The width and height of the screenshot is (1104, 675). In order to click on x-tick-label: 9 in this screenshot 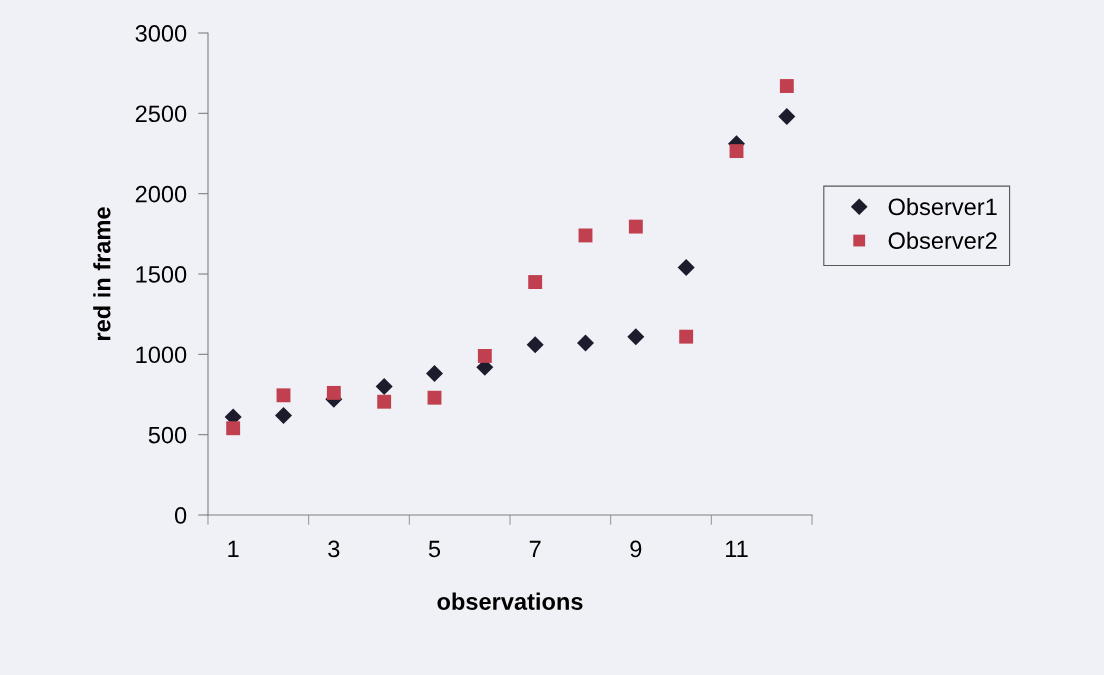, I will do `click(636, 549)`.